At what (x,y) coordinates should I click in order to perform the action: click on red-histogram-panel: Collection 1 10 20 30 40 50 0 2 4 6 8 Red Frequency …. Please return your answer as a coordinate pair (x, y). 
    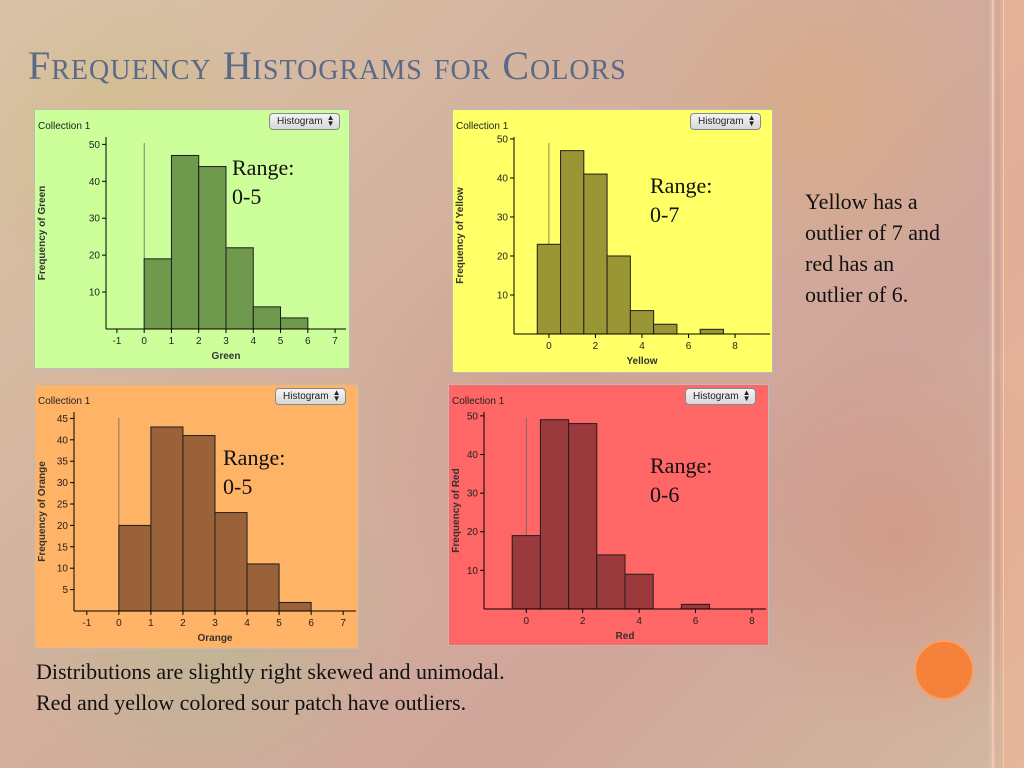
    Looking at the image, I should click on (608, 515).